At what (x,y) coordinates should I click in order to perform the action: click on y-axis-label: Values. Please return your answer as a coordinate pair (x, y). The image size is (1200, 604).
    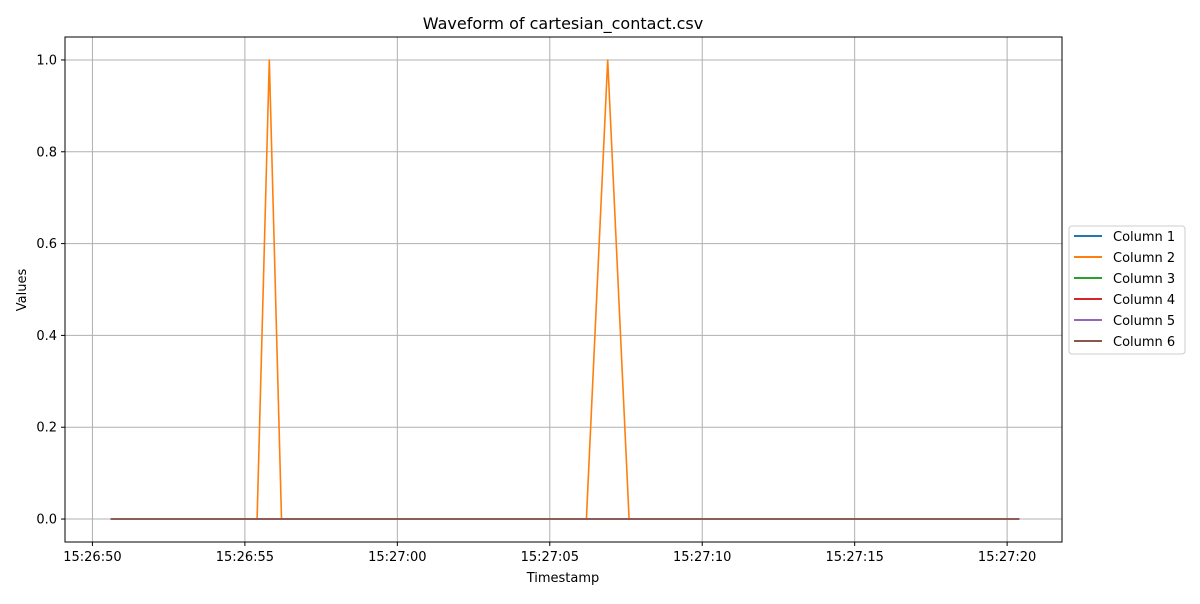
    Looking at the image, I should click on (22, 290).